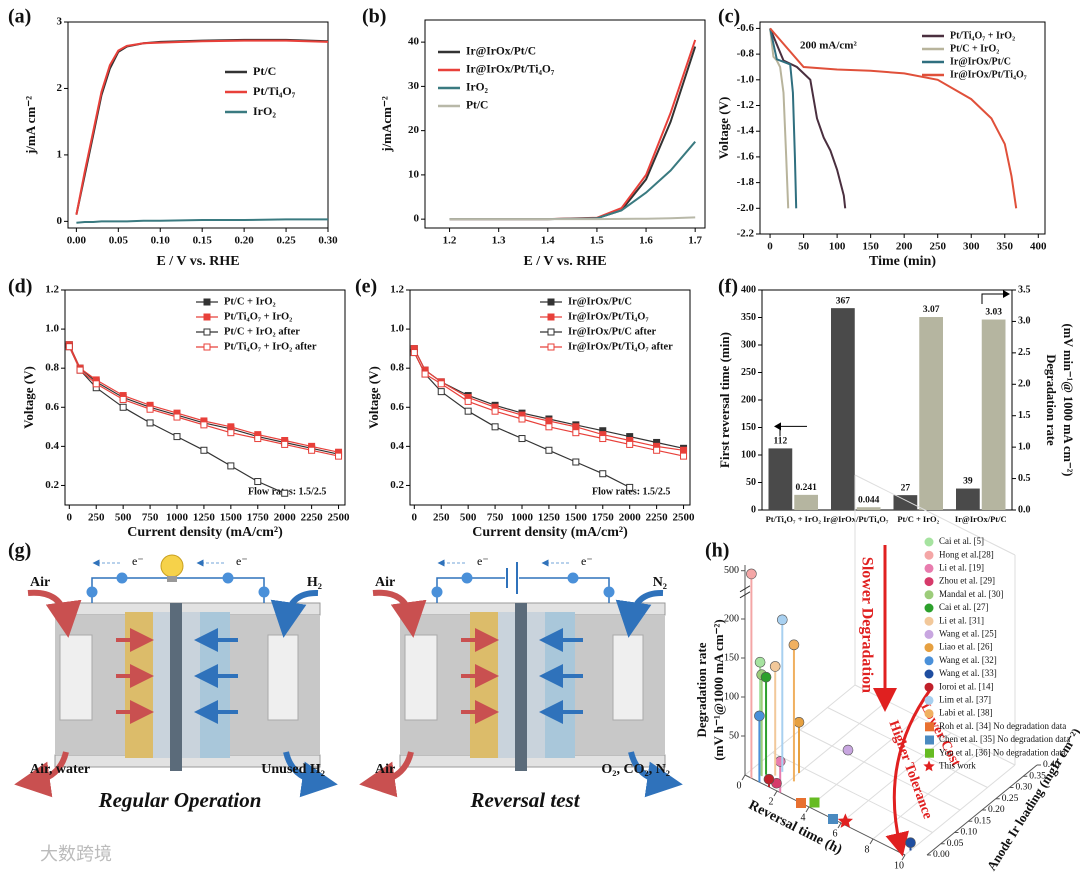 This screenshot has height=874, width=1080. What do you see at coordinates (723, 128) in the screenshot?
I see `y-axis-title: Voltage (V)` at bounding box center [723, 128].